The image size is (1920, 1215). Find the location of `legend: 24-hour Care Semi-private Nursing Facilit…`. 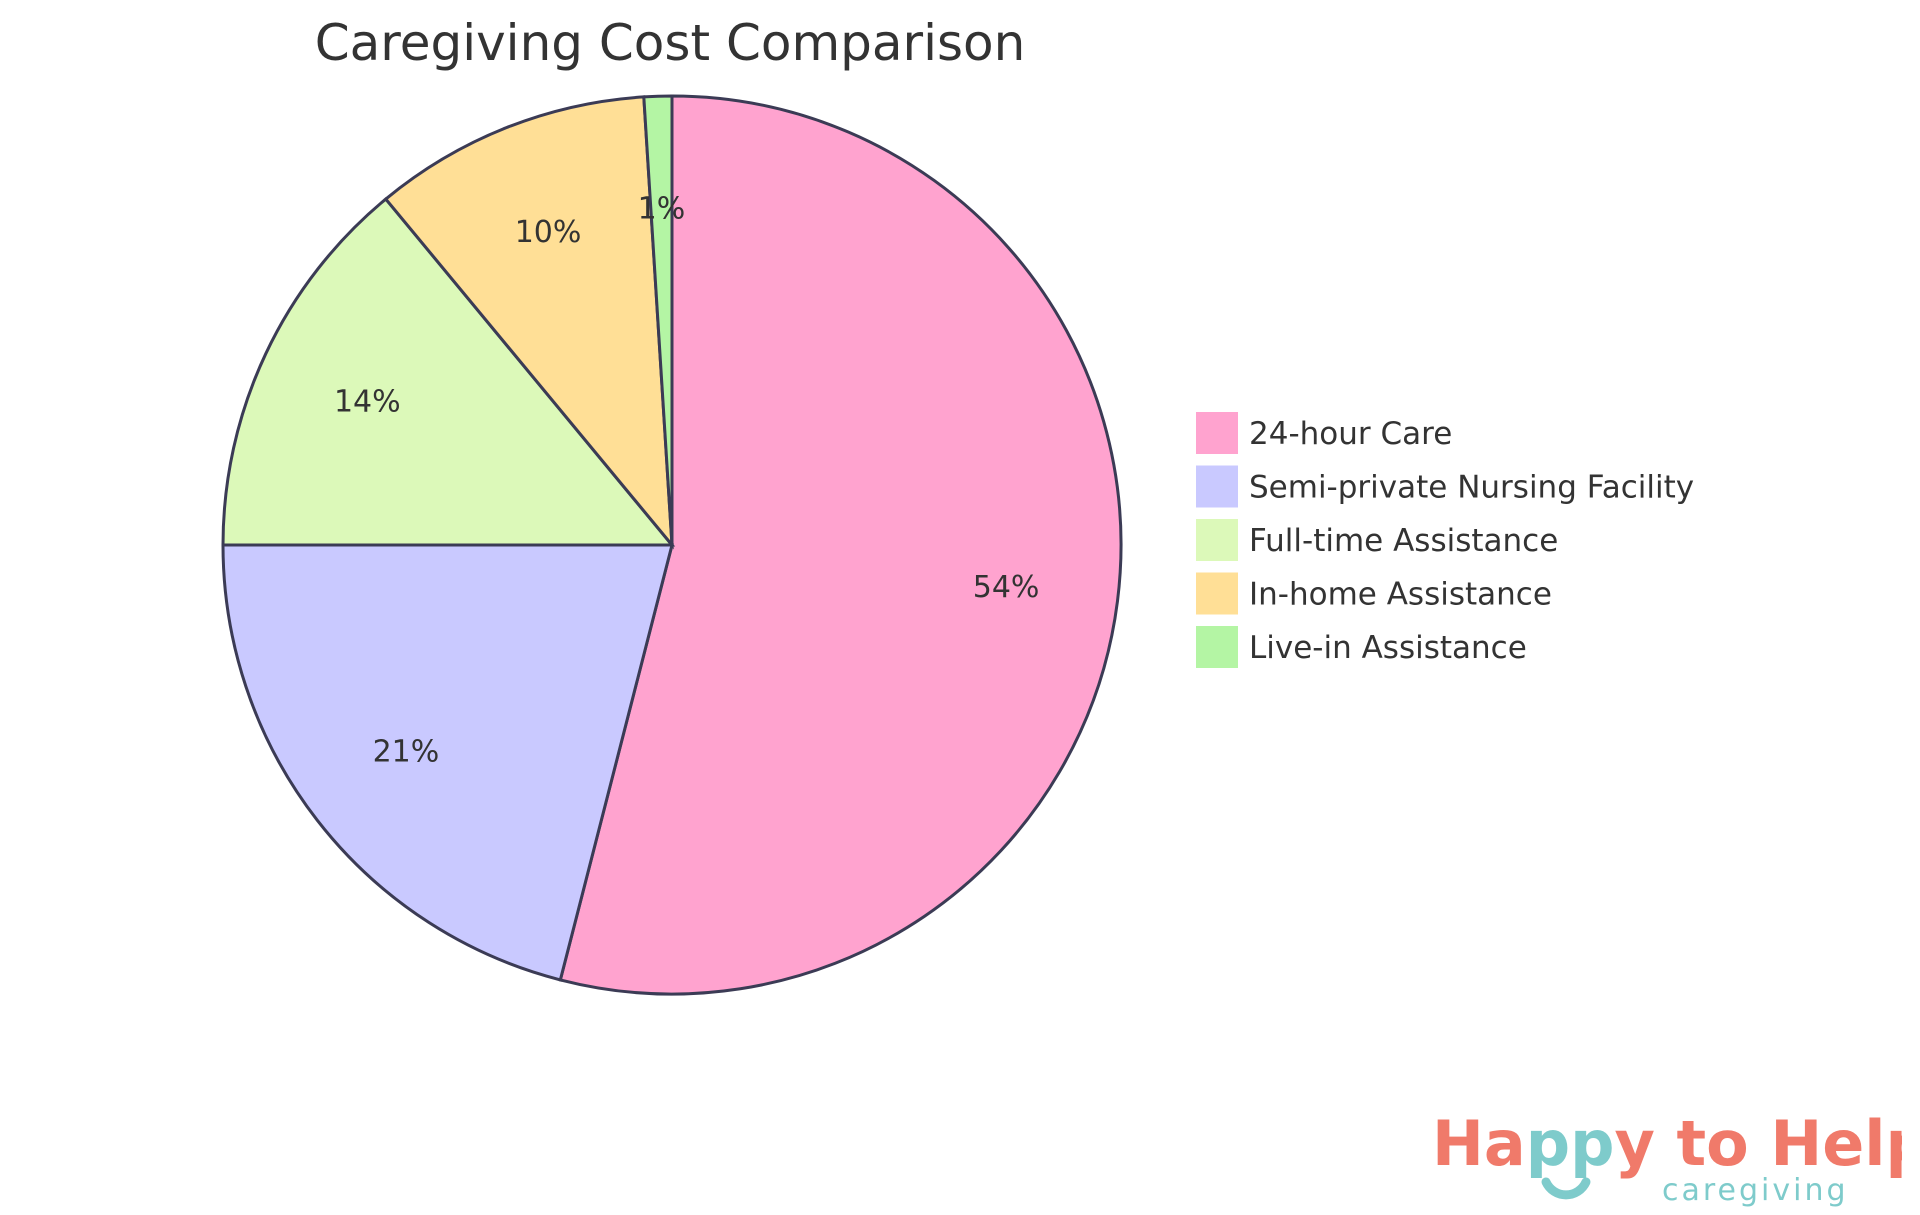

legend: 24-hour Care Semi-private Nursing Facilit… is located at coordinates (1444, 540).